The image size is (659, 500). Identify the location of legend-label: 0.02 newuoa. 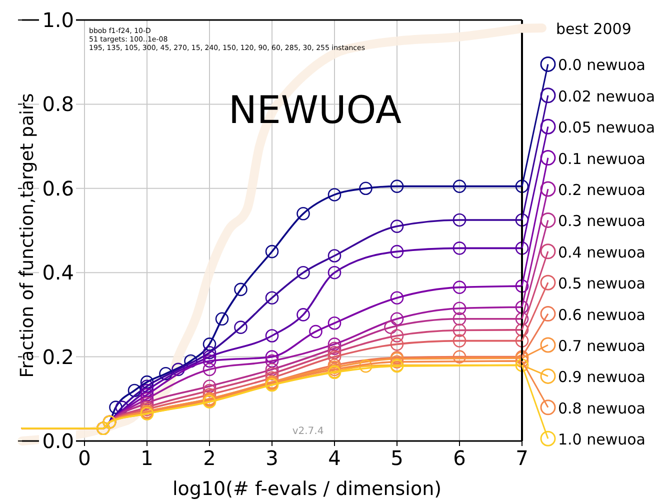
(607, 96).